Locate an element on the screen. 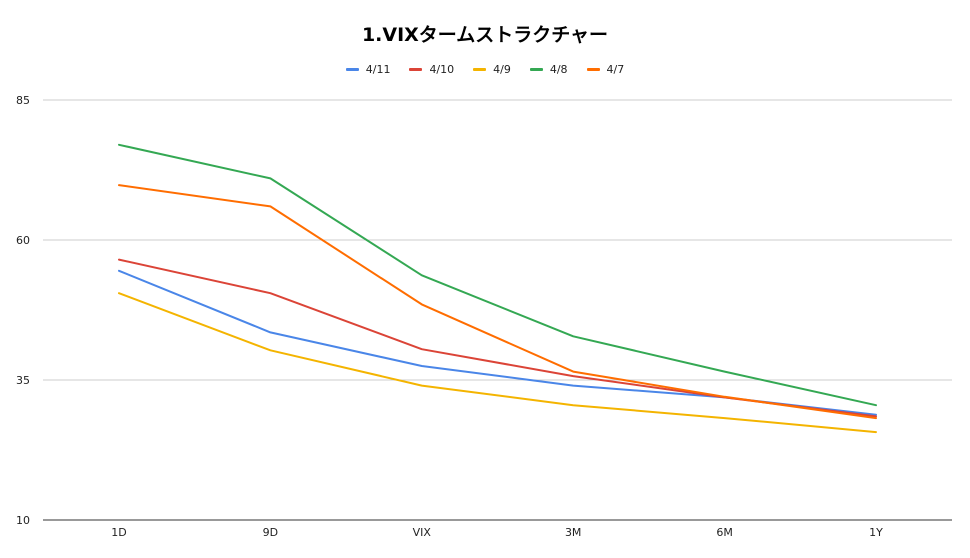  y-tick-label: 85 is located at coordinates (23, 100).